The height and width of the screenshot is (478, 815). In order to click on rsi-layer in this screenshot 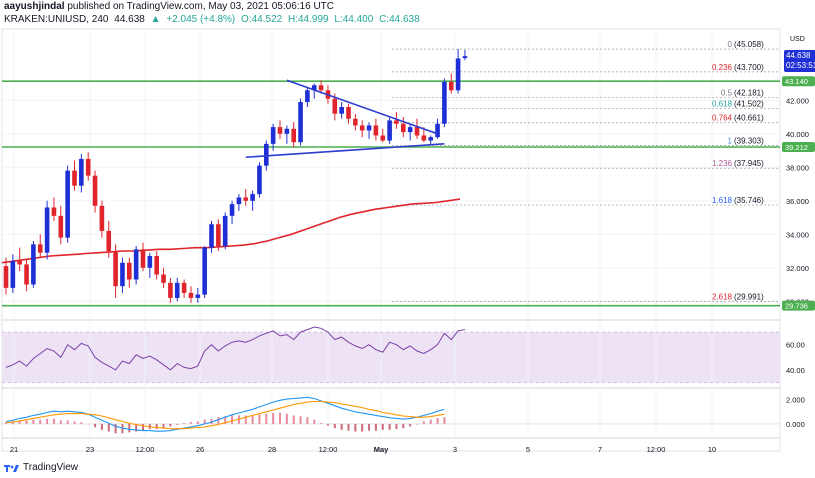, I will do `click(391, 354)`.